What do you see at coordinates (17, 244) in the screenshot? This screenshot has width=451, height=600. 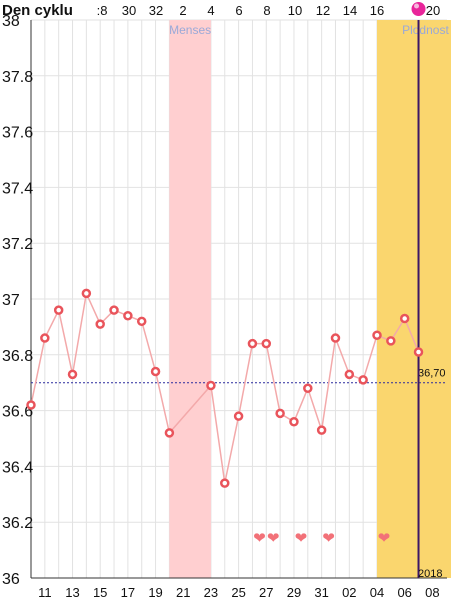 I see `y-tick-label: 37.2` at bounding box center [17, 244].